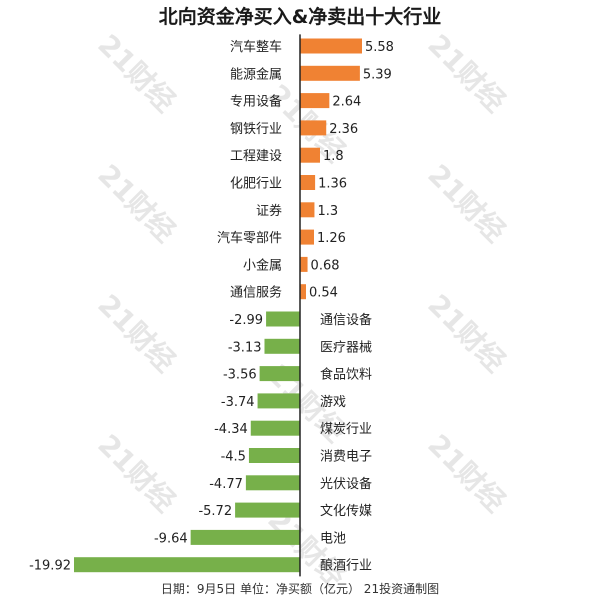  What do you see at coordinates (300, 589) in the screenshot?
I see `footer-note: 日期：9月5日 单位：净买额（亿元） 21投资通制图` at bounding box center [300, 589].